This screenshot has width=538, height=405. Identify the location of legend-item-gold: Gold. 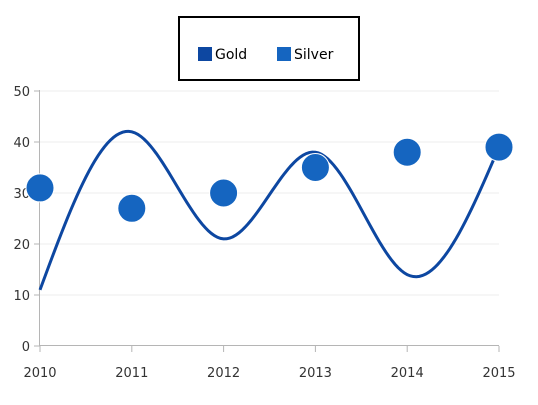
(222, 55).